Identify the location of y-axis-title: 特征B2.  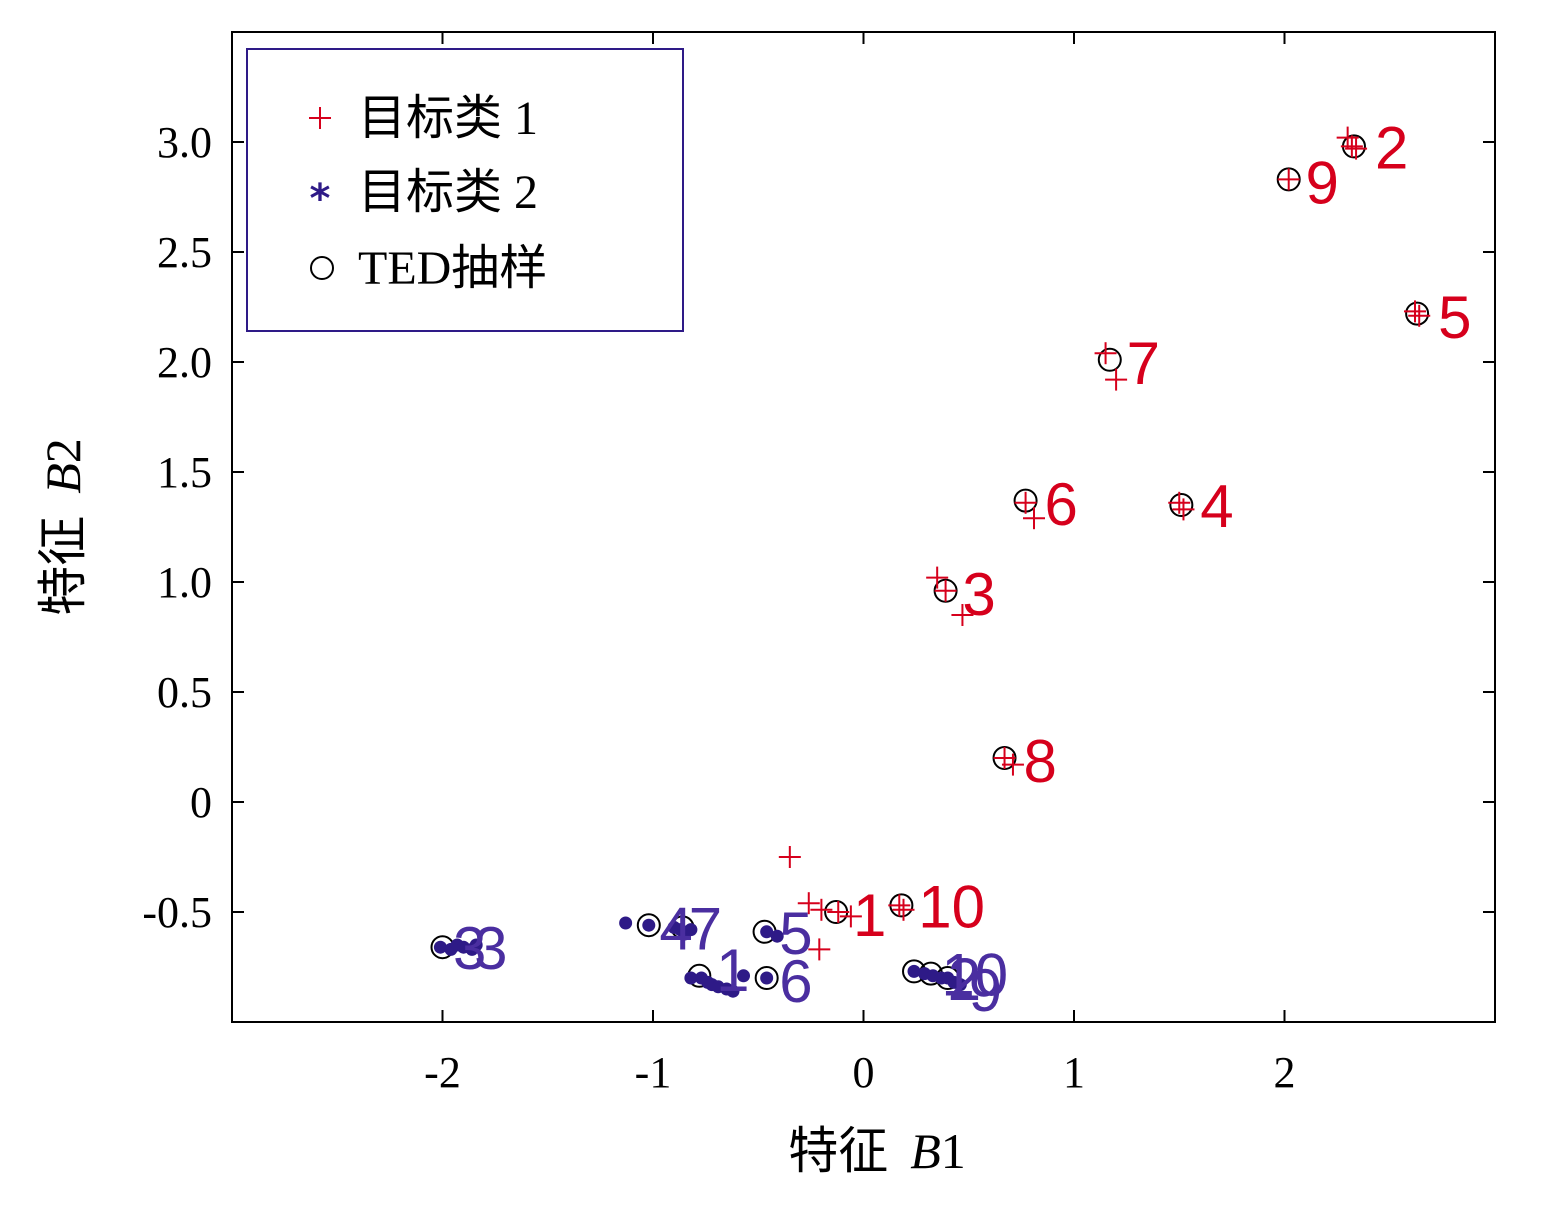
(63, 527).